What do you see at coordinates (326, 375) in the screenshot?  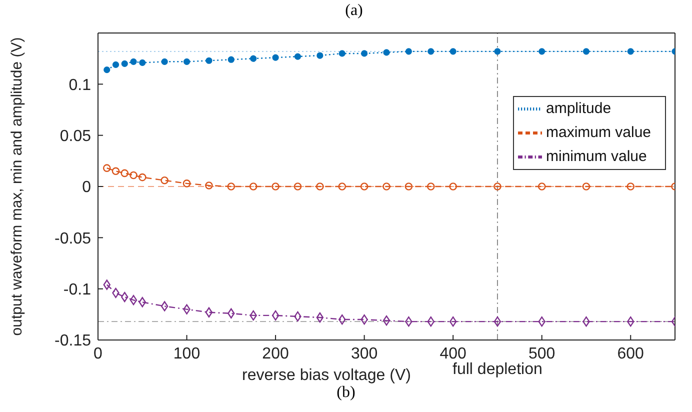 I see `x-axis-title: reverse bias voltage (V)` at bounding box center [326, 375].